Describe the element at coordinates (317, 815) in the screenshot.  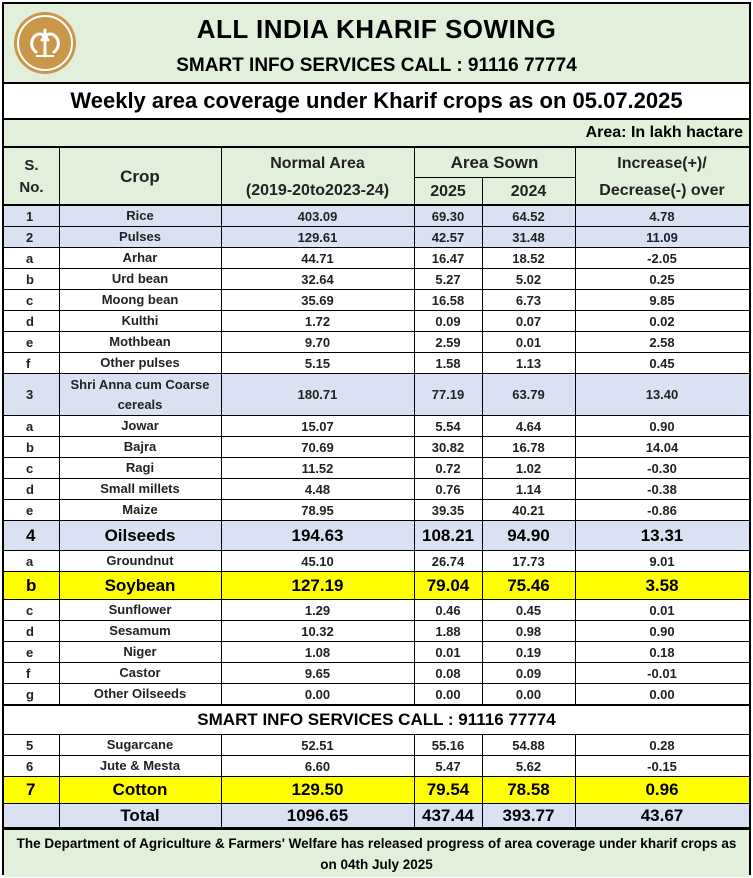
I see `row-normal-area: 1096.65` at that location.